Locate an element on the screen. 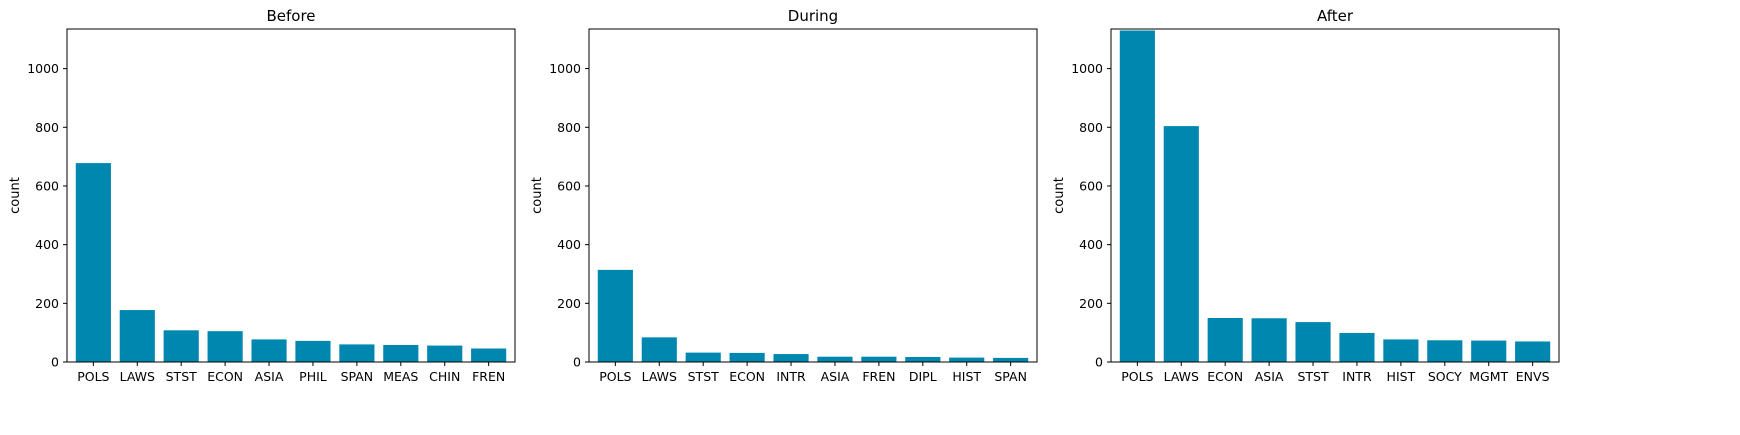 This screenshot has width=1740, height=435. x-tick-label: SOCY is located at coordinates (1445, 376).